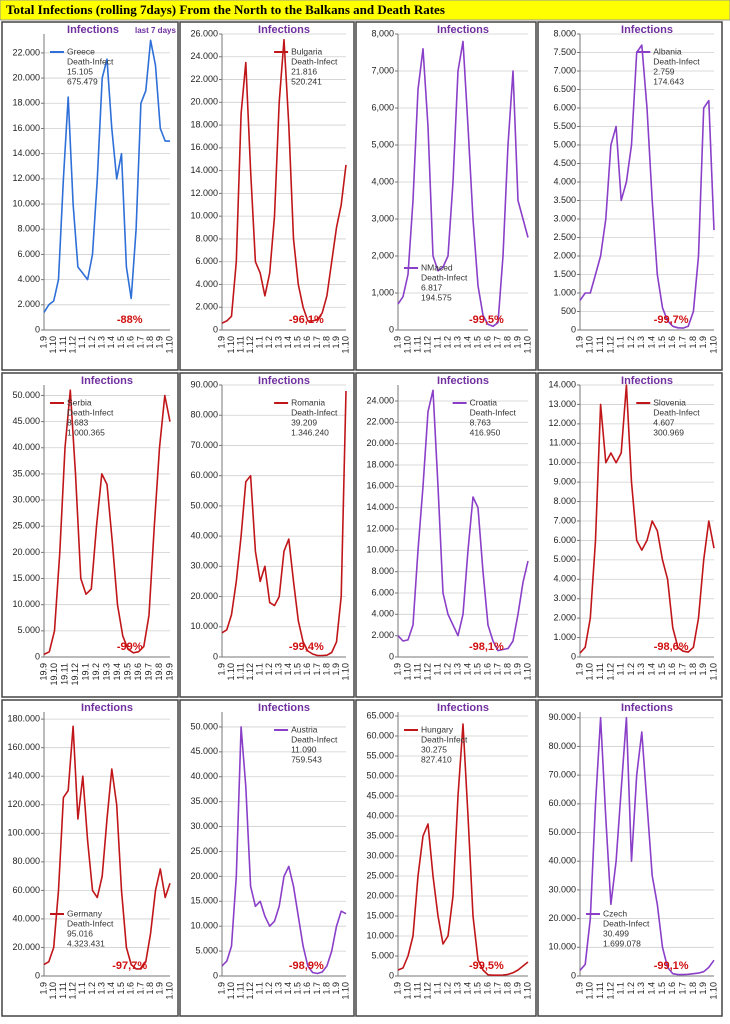 This screenshot has height=1024, width=730. What do you see at coordinates (130, 647) in the screenshot?
I see `death-rate: -99%` at bounding box center [130, 647].